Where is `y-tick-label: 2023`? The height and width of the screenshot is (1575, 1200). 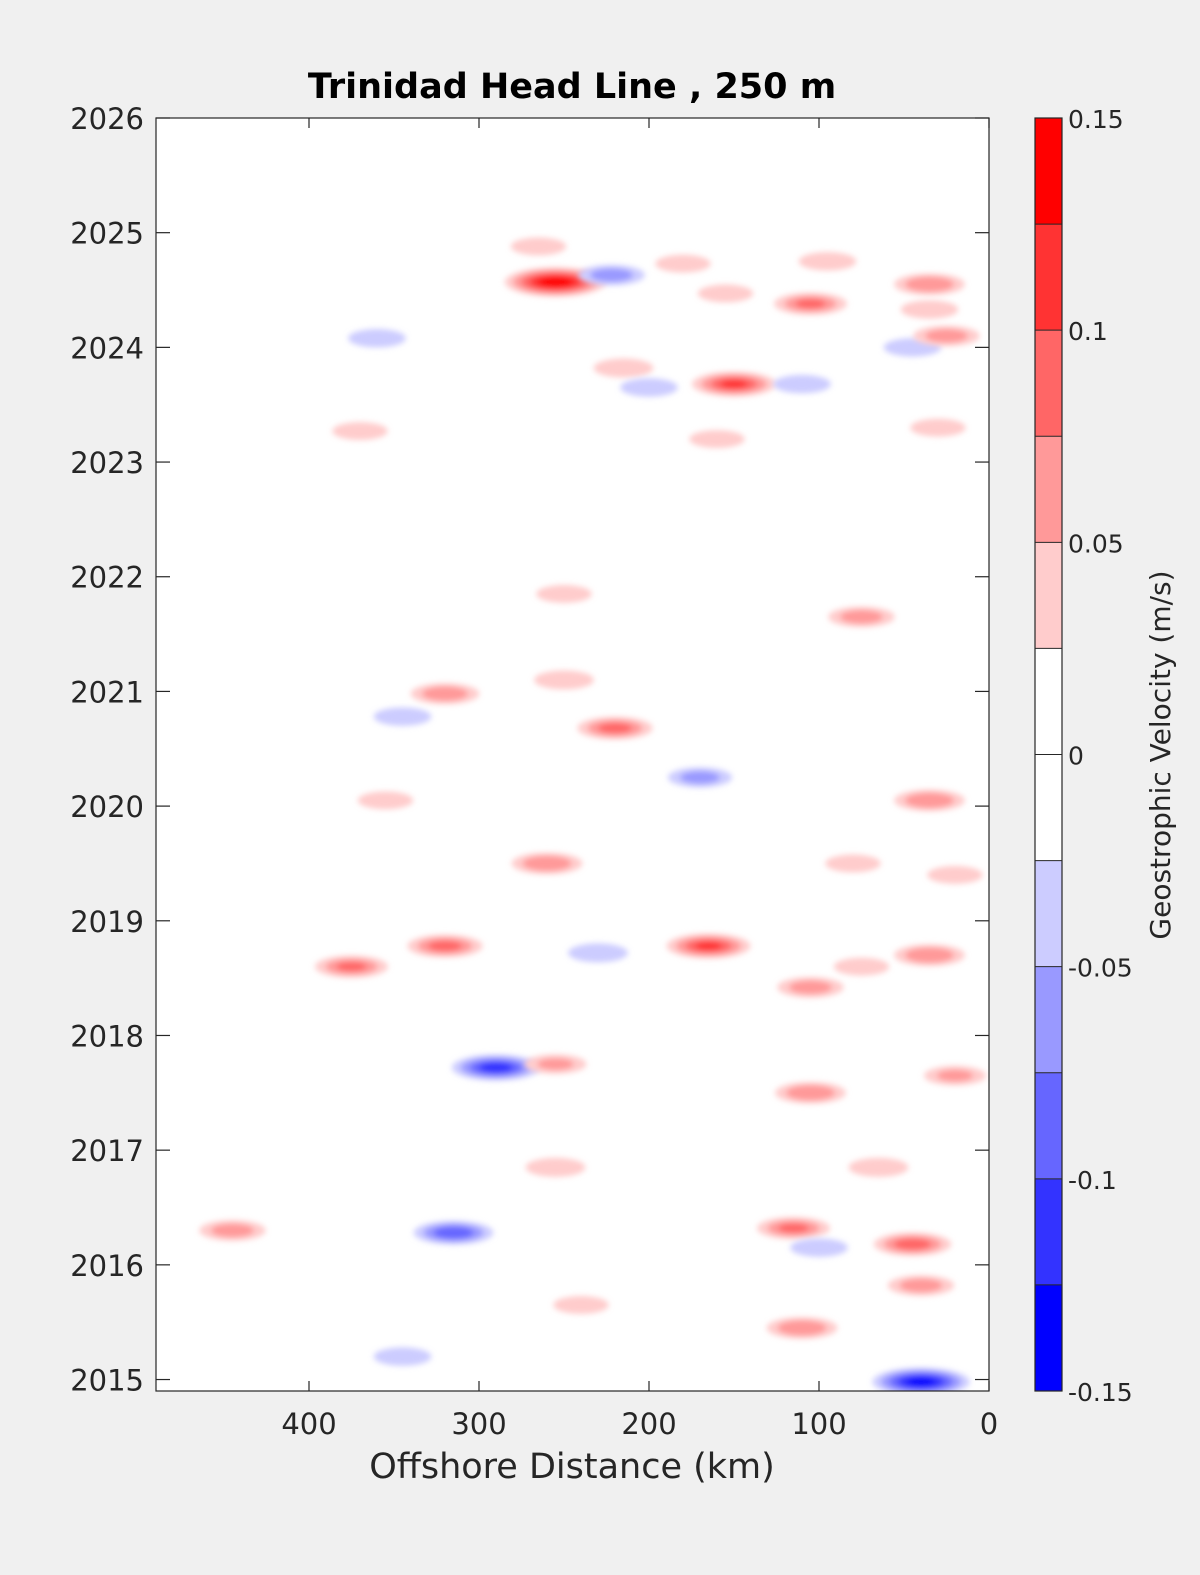
y-tick-label: 2023 is located at coordinates (107, 463).